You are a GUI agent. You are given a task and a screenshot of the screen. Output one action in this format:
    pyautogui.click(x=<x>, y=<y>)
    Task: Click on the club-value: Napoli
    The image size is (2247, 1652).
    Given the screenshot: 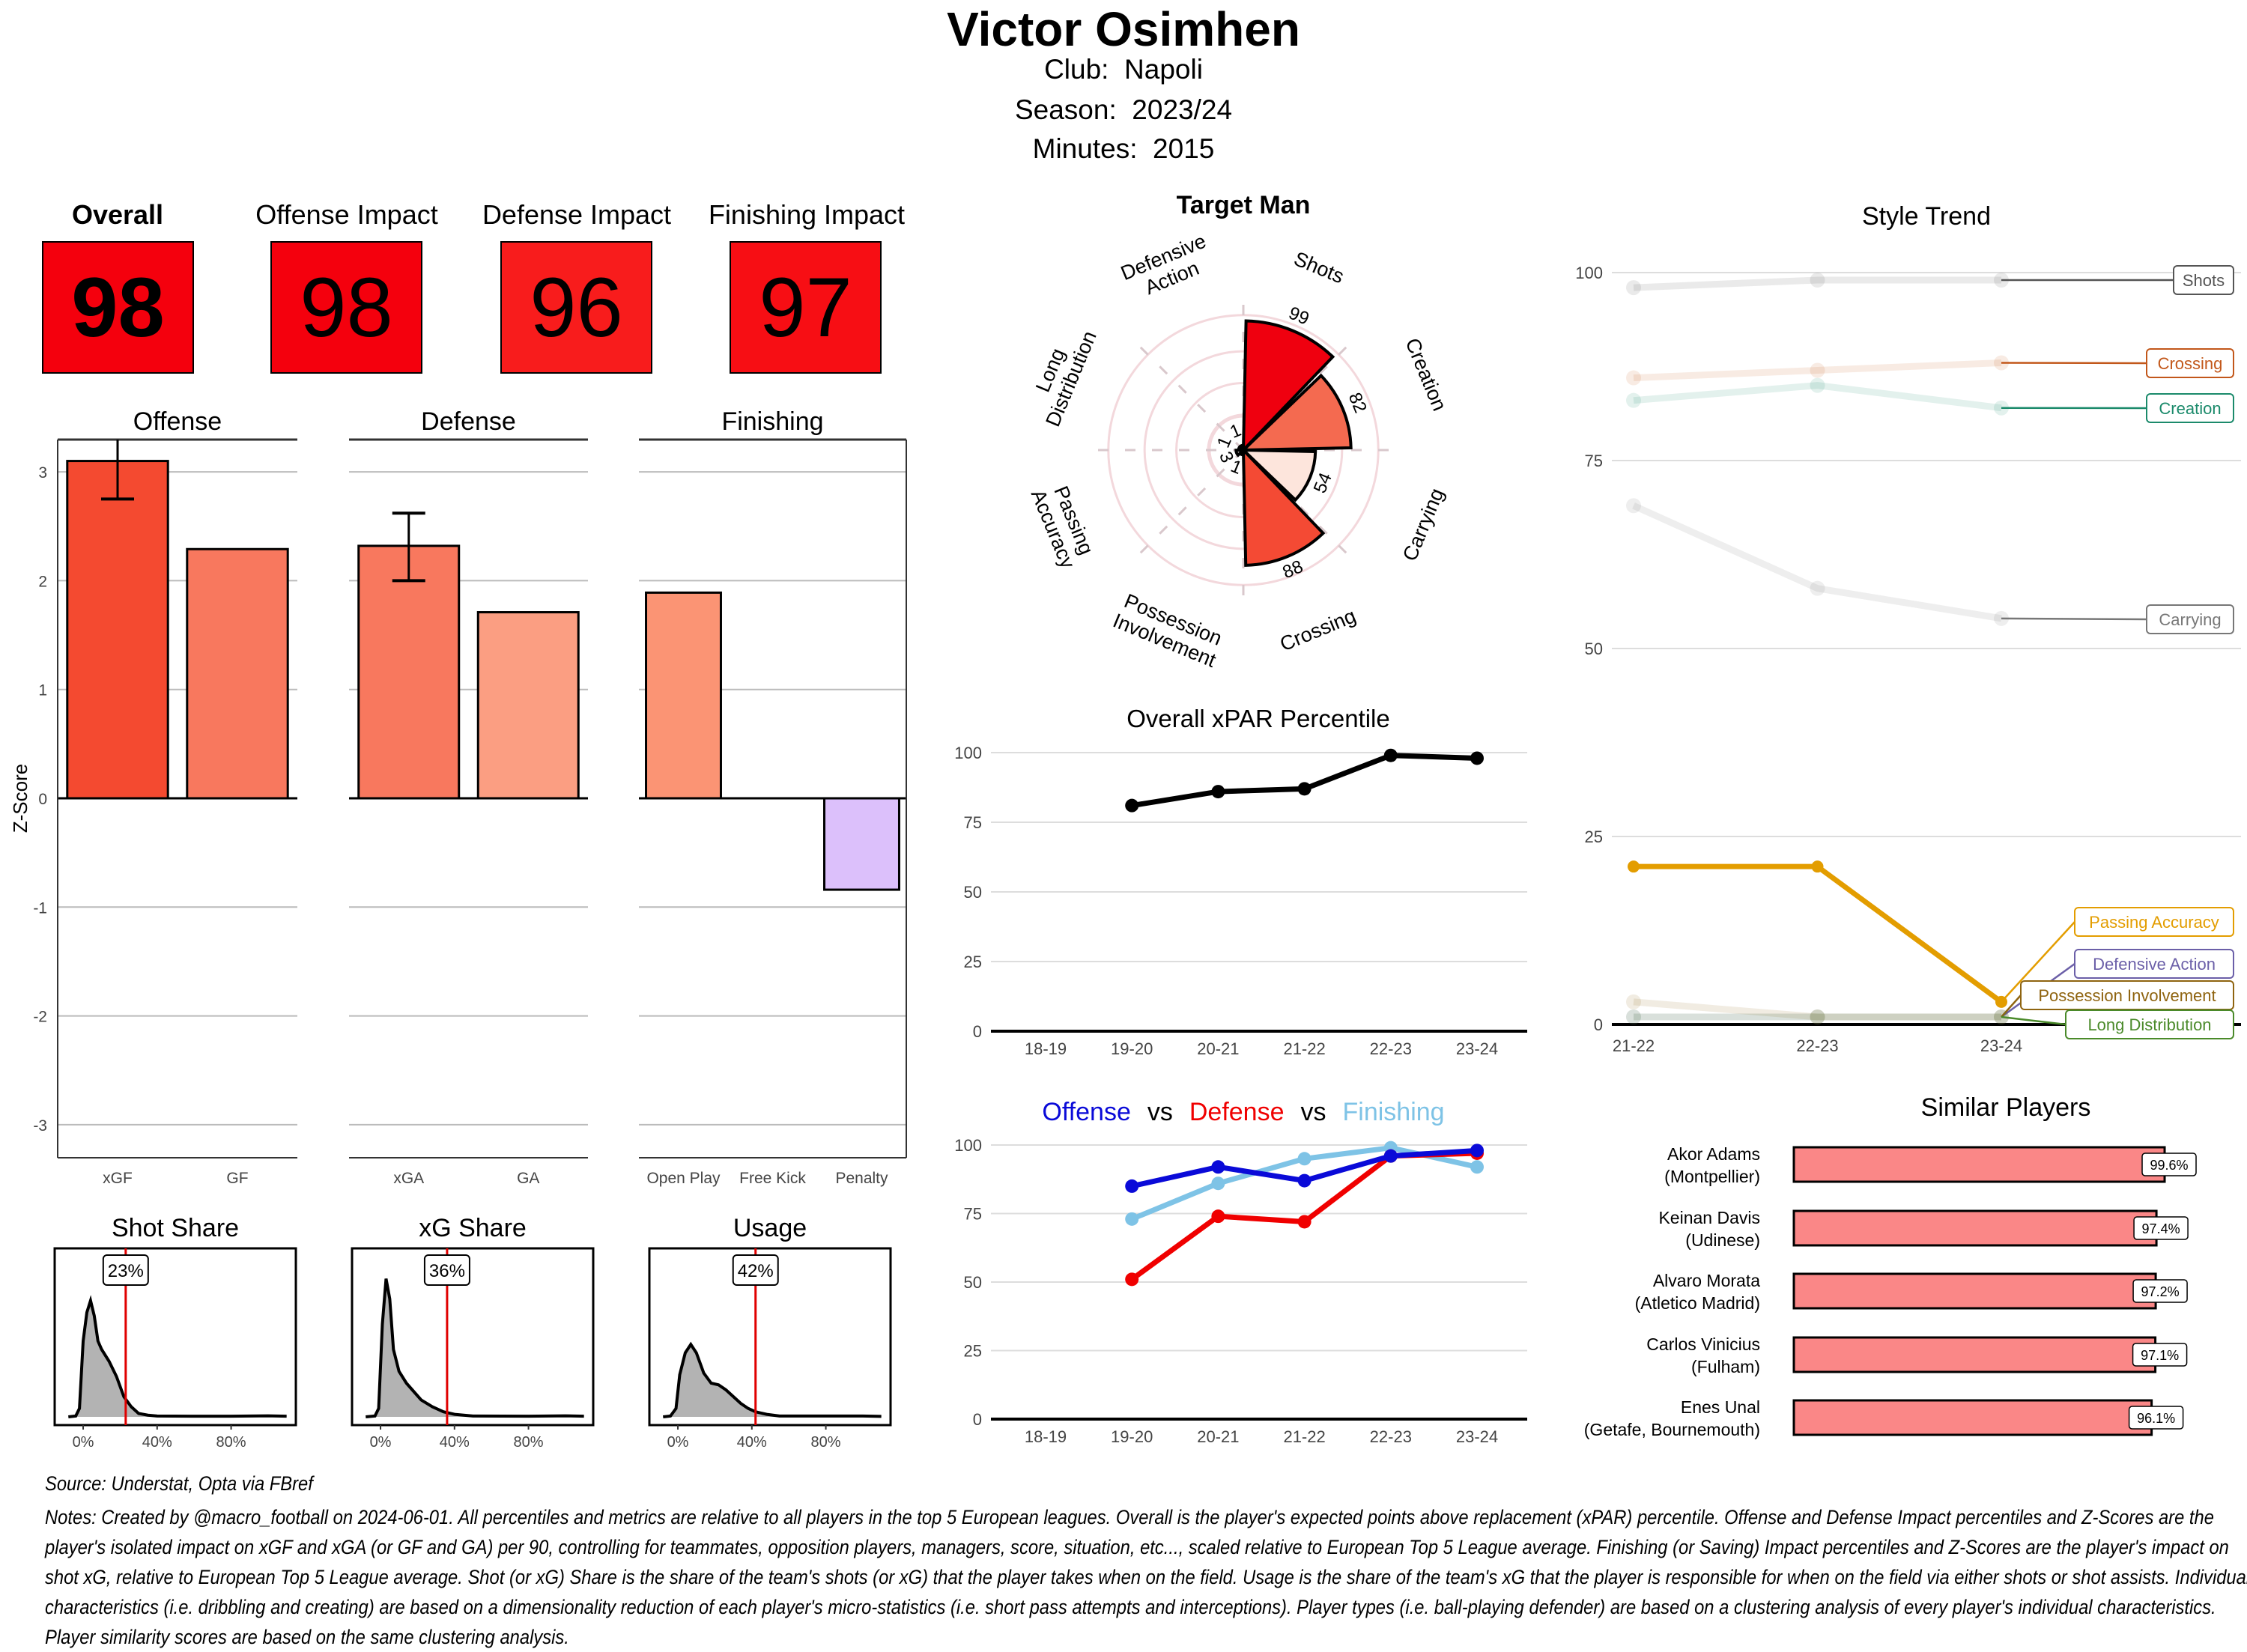 What is the action you would take?
    pyautogui.click(x=1163, y=69)
    